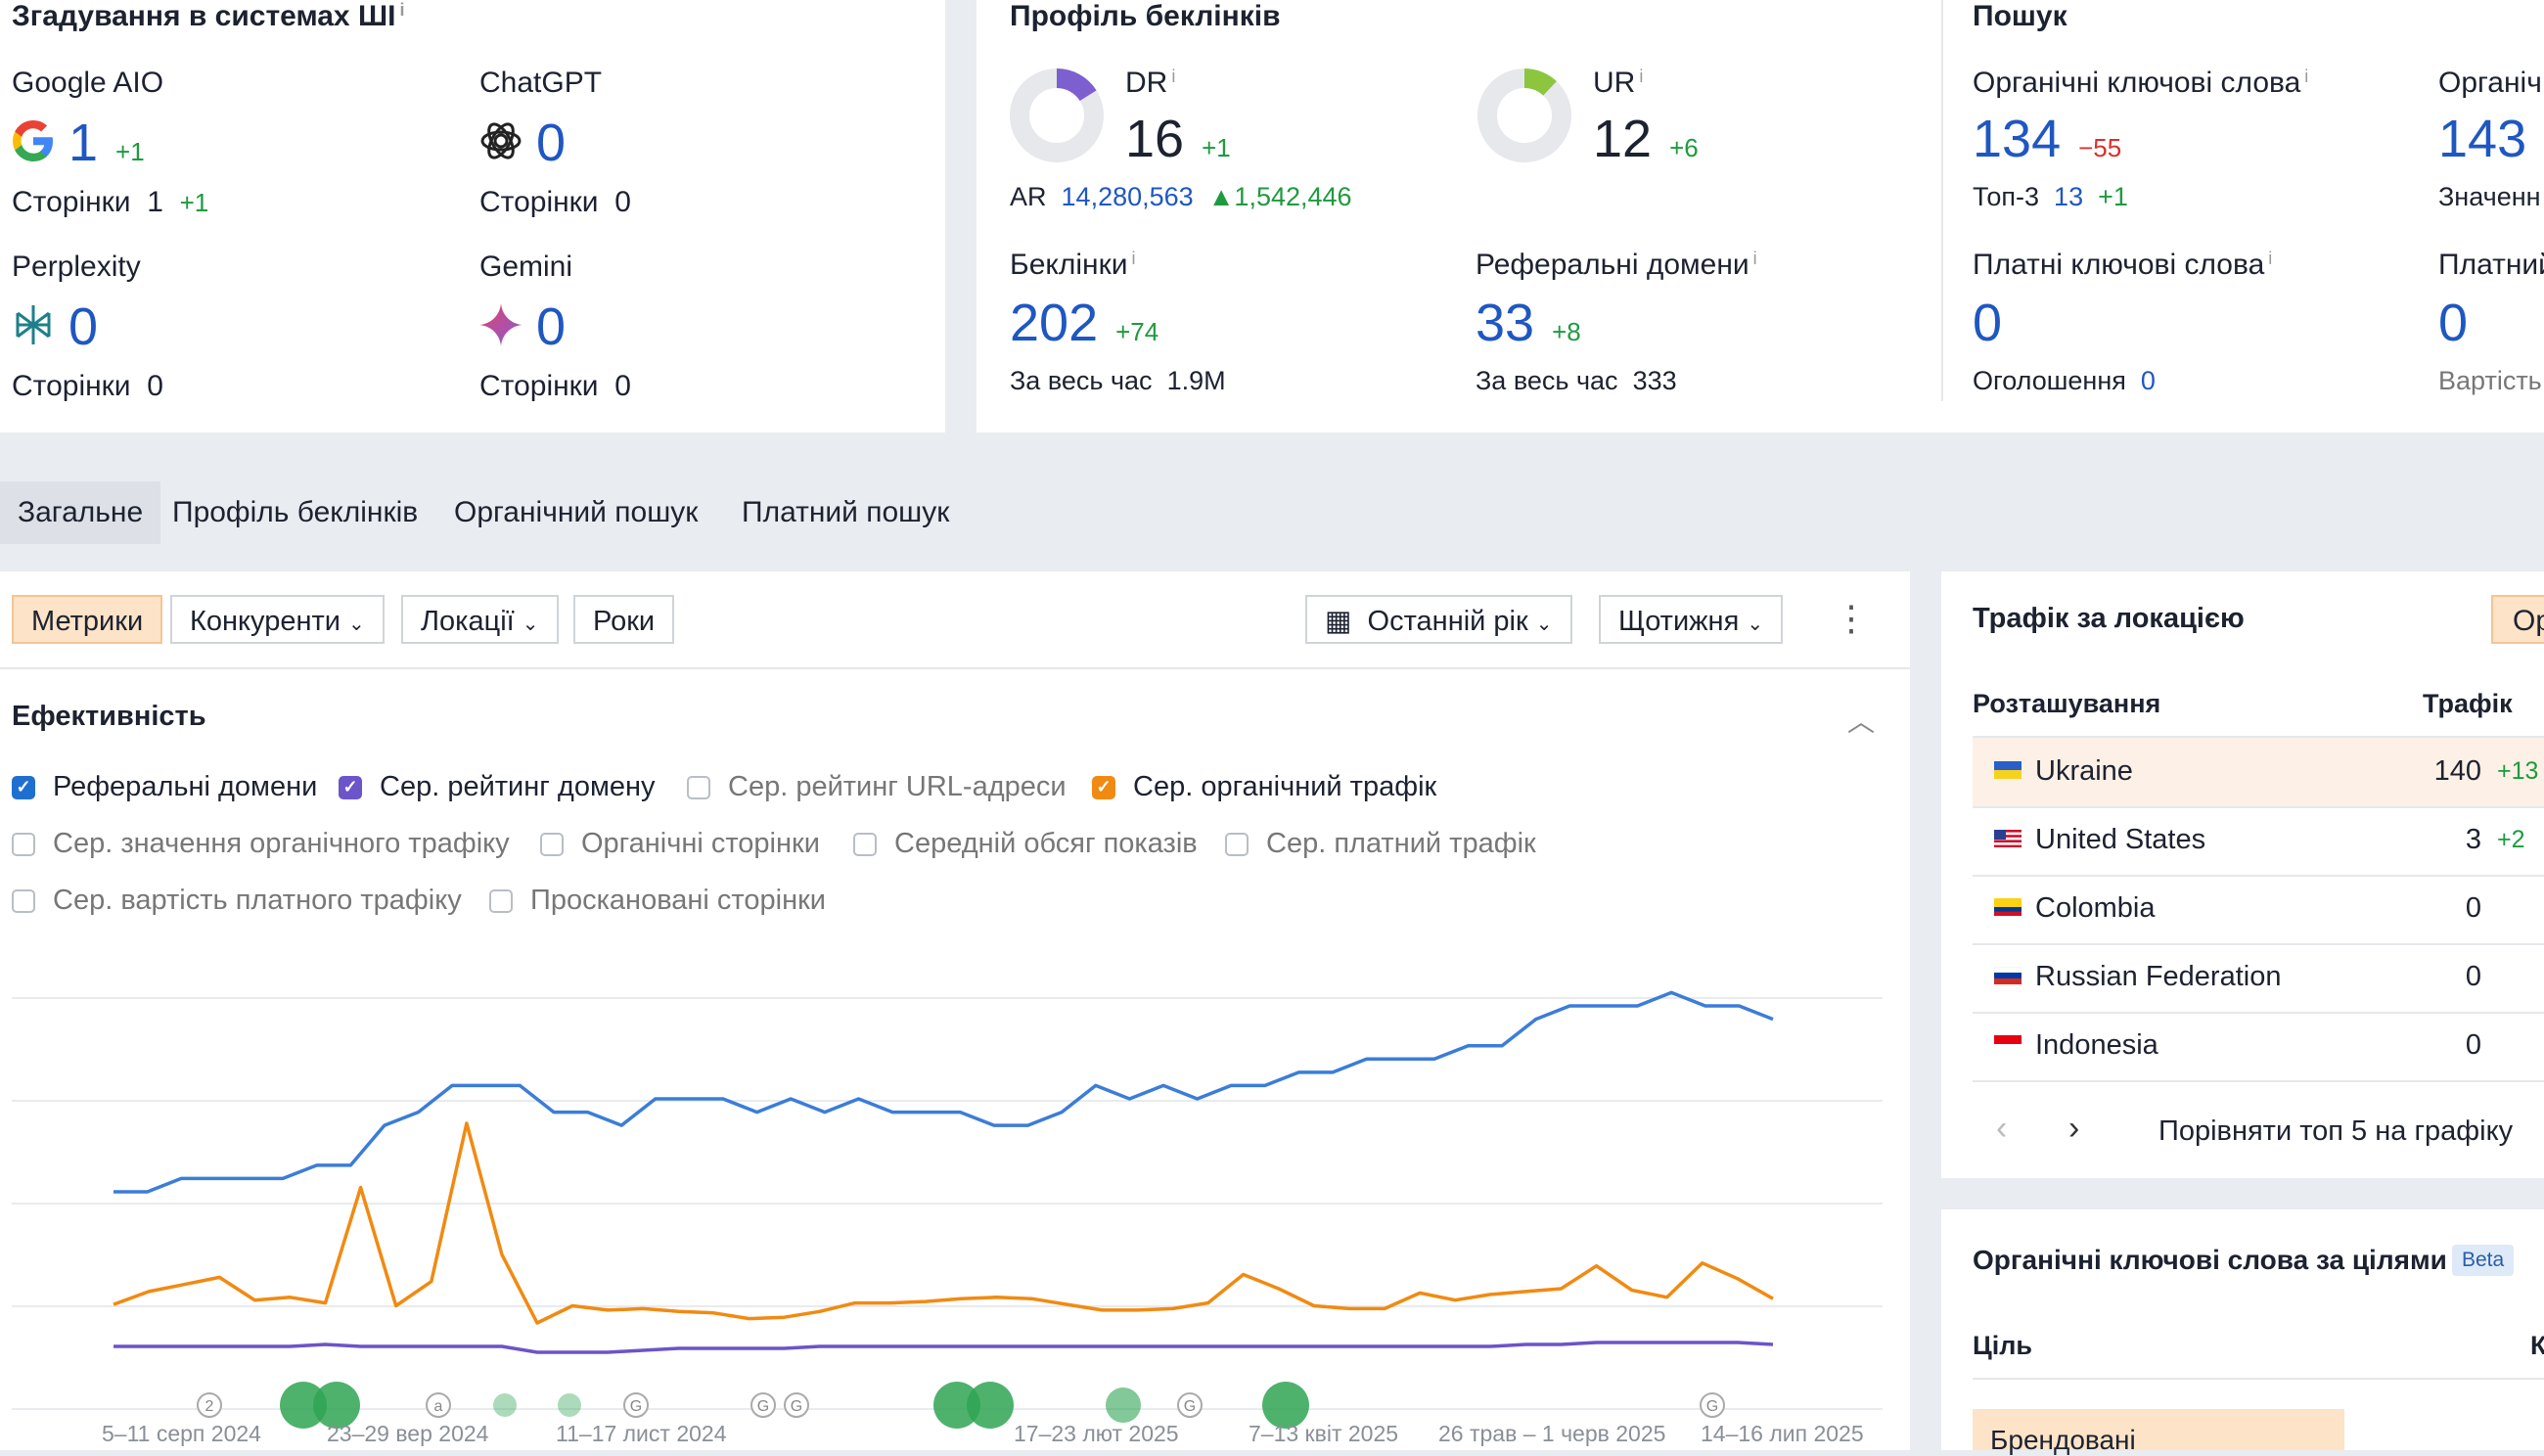 This screenshot has height=1456, width=2544. What do you see at coordinates (846, 512) in the screenshot?
I see `tab-paid-search: Платний пошук` at bounding box center [846, 512].